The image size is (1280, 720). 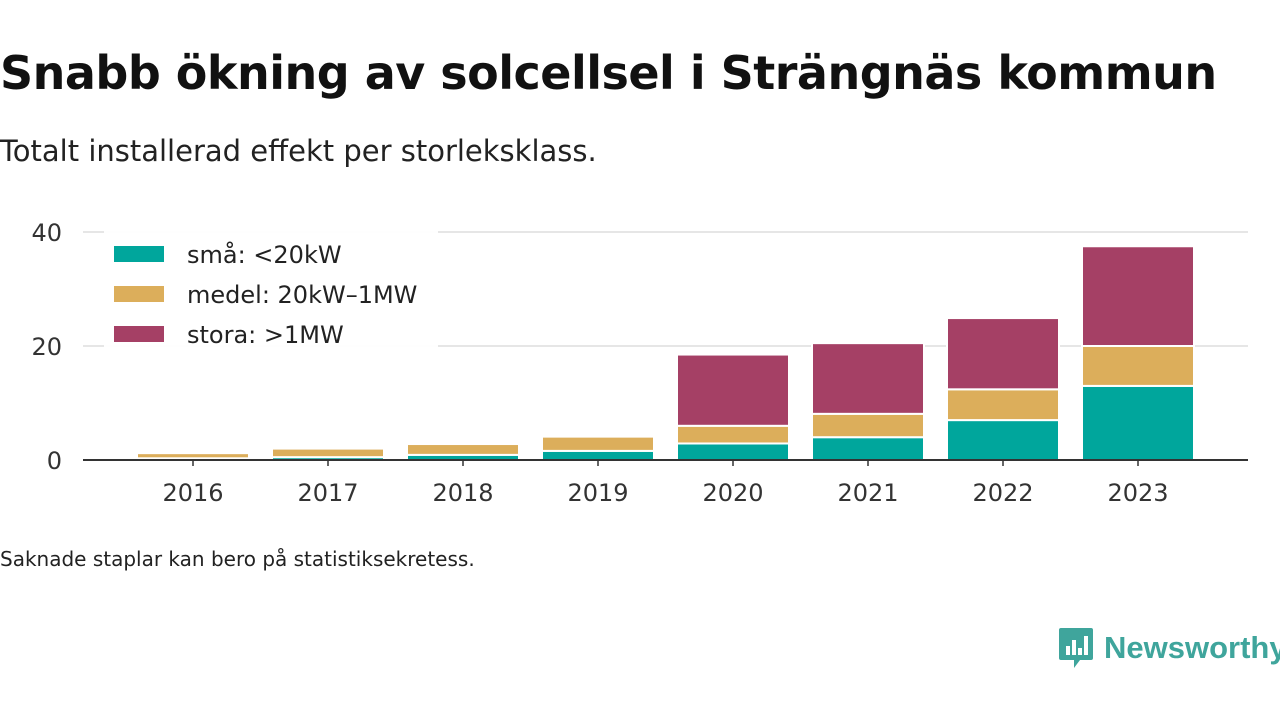 I want to click on legend-label: medel: 20kW–1MW, so click(x=302, y=295).